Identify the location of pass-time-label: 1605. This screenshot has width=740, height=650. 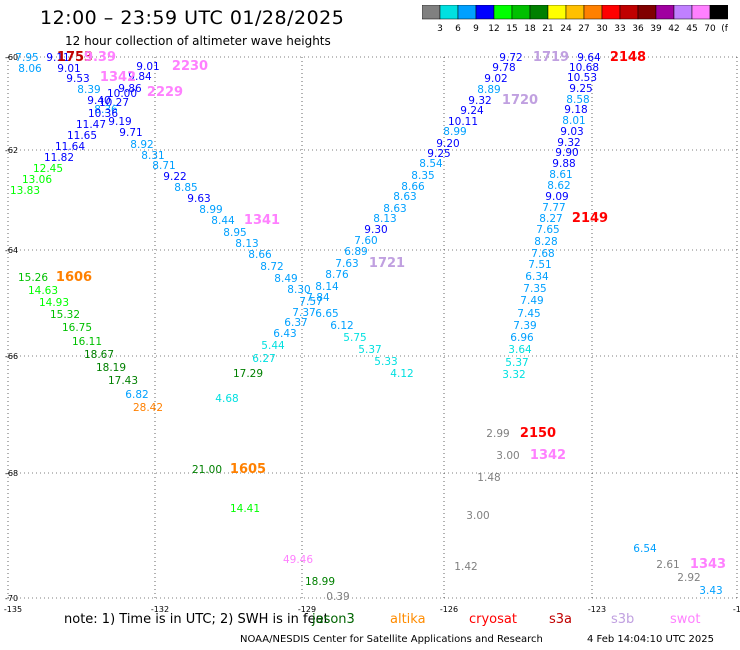
(248, 469).